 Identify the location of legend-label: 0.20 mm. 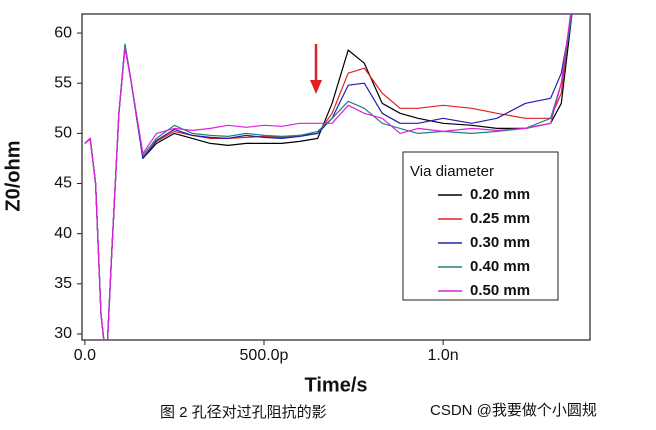
(500, 194).